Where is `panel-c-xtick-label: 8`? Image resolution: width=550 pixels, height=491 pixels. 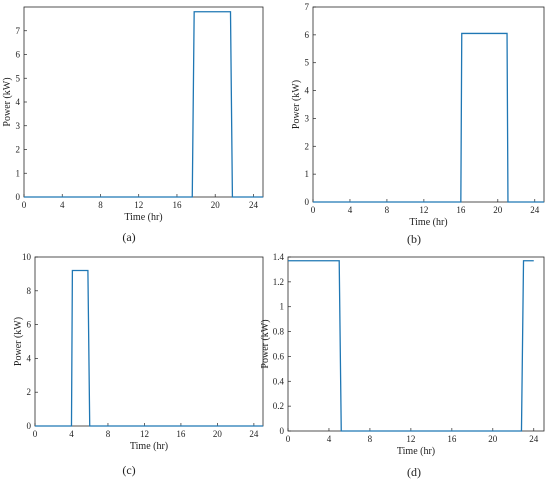
panel-c-xtick-label: 8 is located at coordinates (108, 434).